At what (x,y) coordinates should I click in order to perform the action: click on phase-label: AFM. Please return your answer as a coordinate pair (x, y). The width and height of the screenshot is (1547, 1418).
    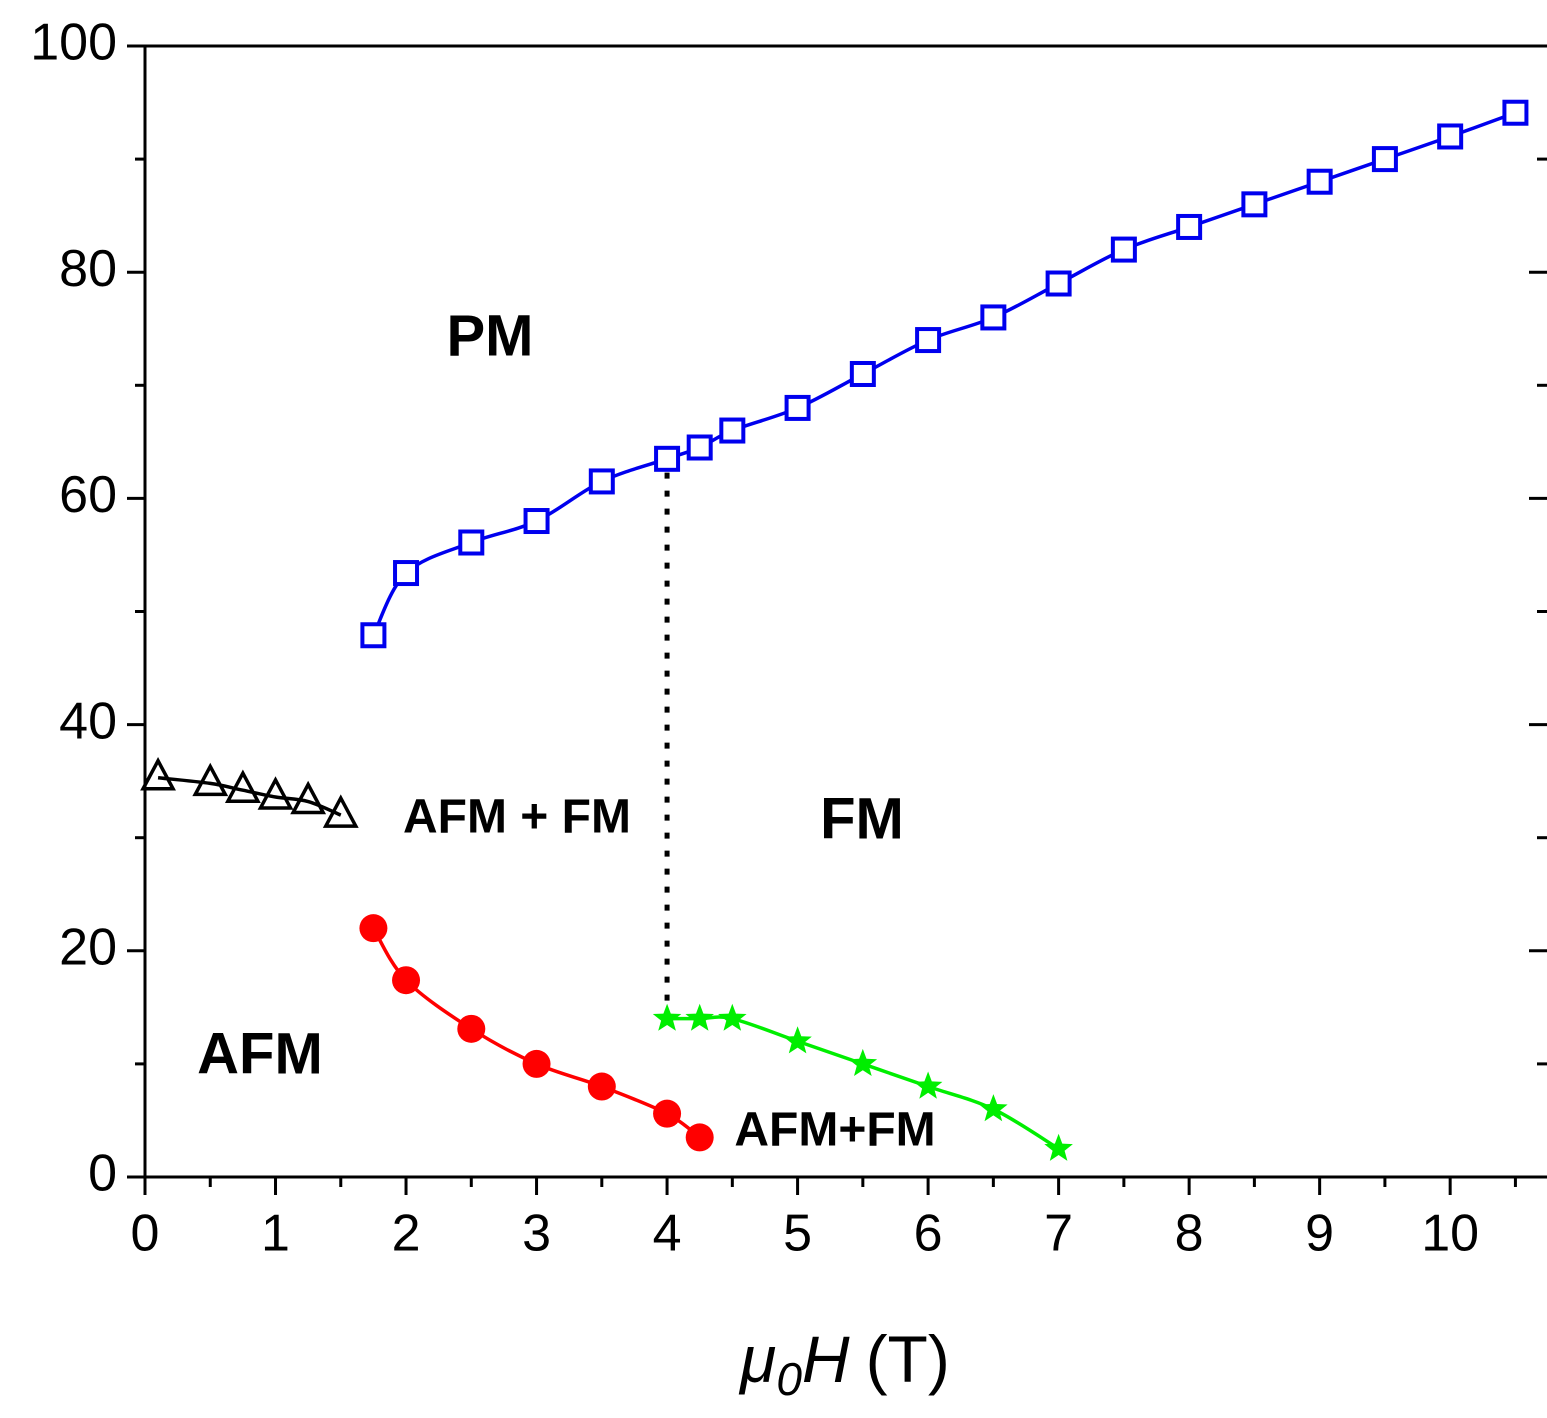
    Looking at the image, I should click on (260, 1053).